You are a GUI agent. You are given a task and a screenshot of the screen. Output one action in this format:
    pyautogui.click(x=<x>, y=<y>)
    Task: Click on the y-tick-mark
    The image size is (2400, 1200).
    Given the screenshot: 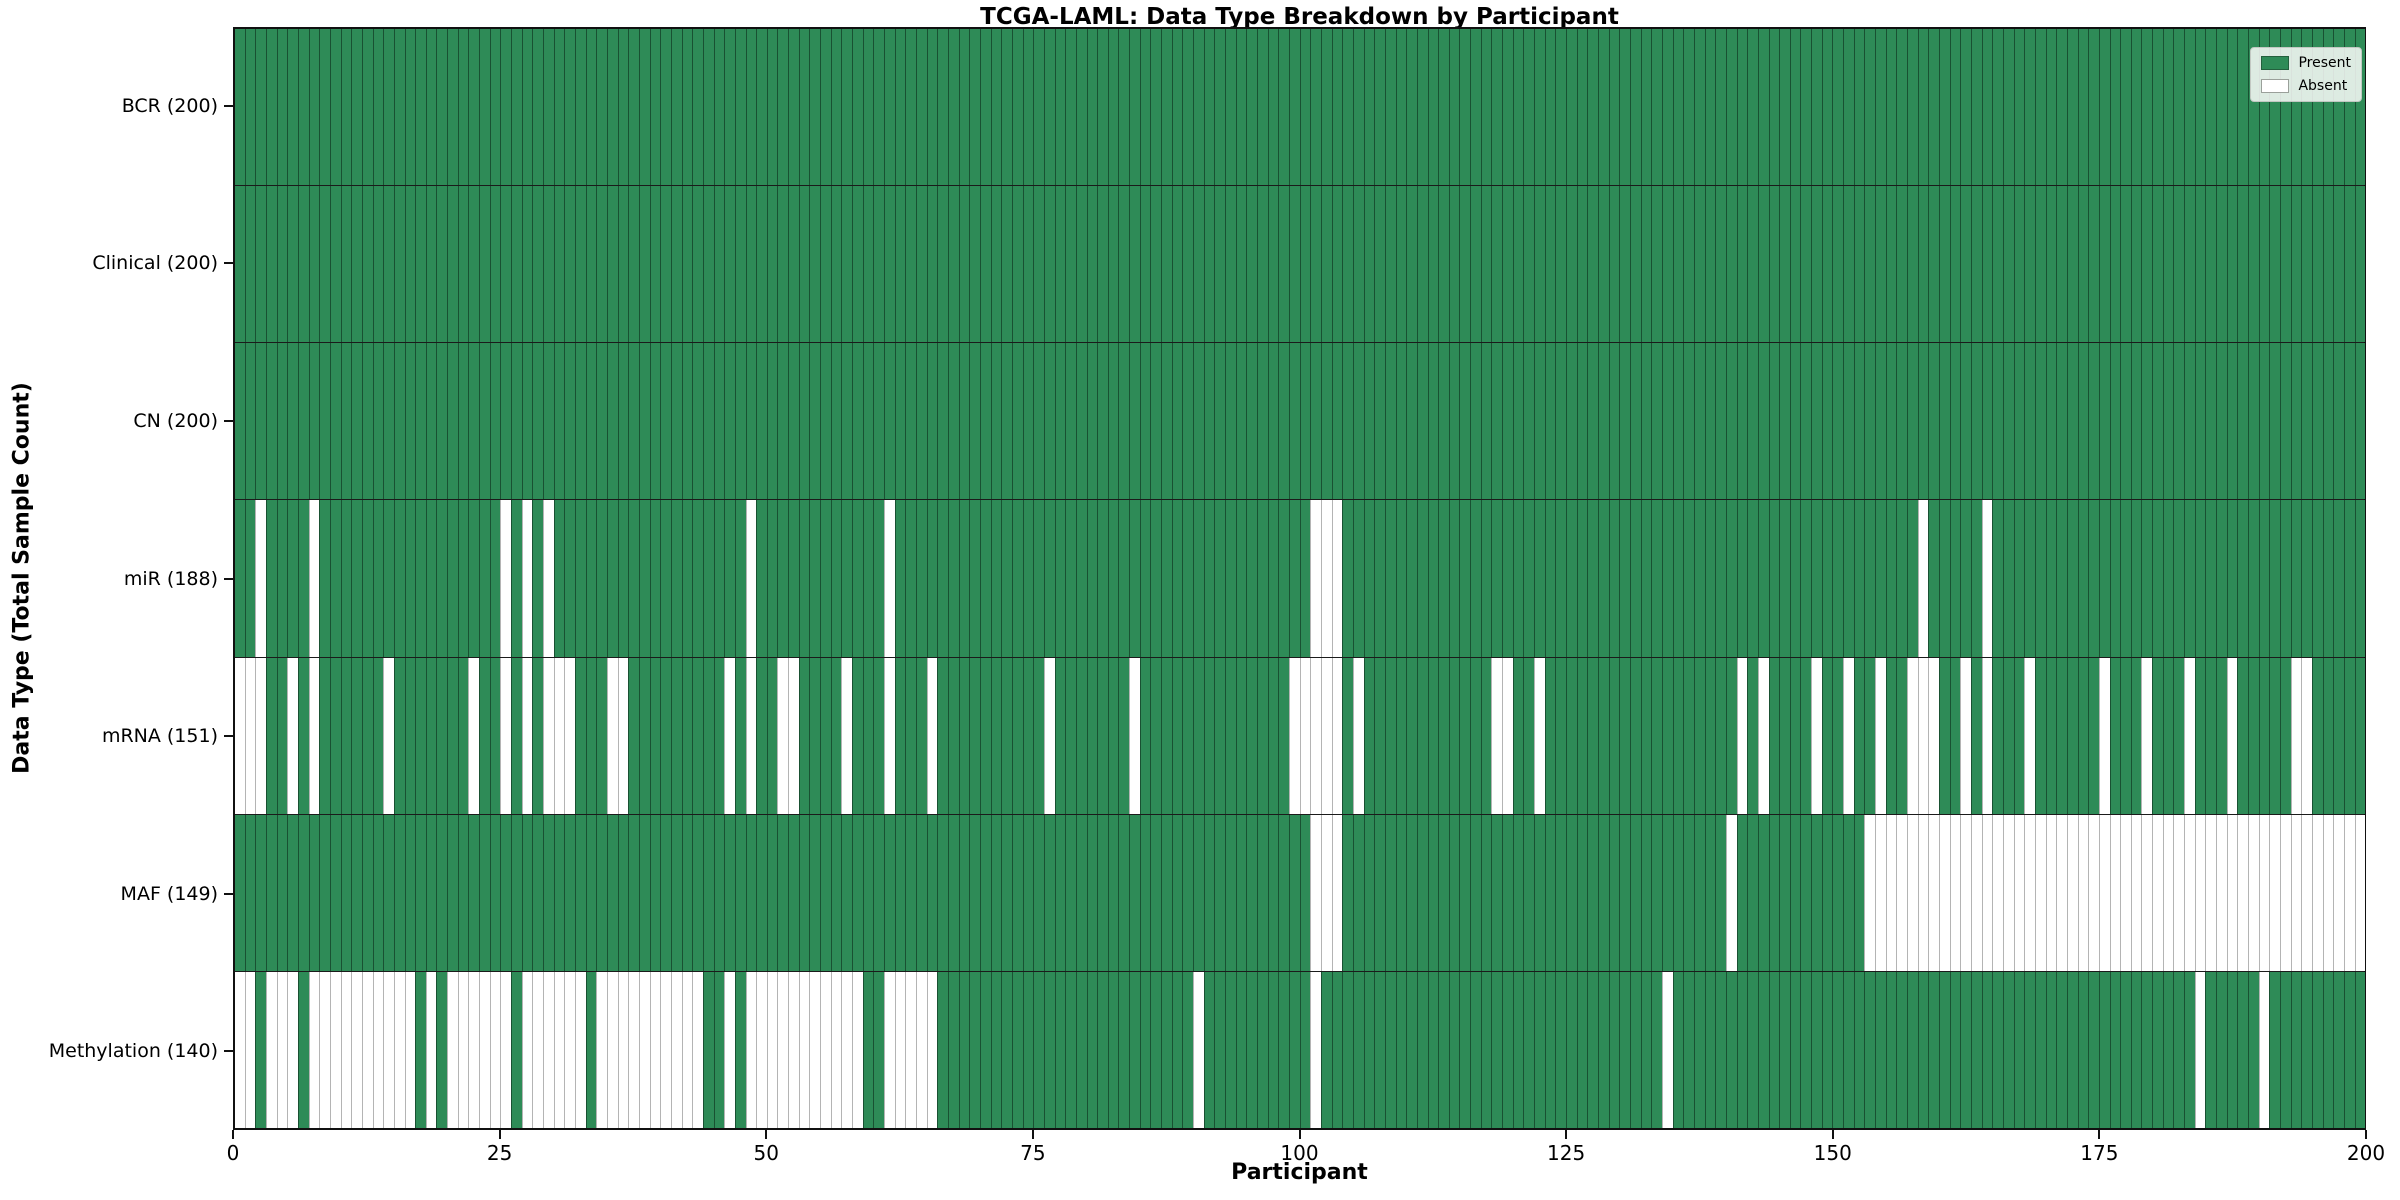 What is the action you would take?
    pyautogui.click(x=228, y=1051)
    